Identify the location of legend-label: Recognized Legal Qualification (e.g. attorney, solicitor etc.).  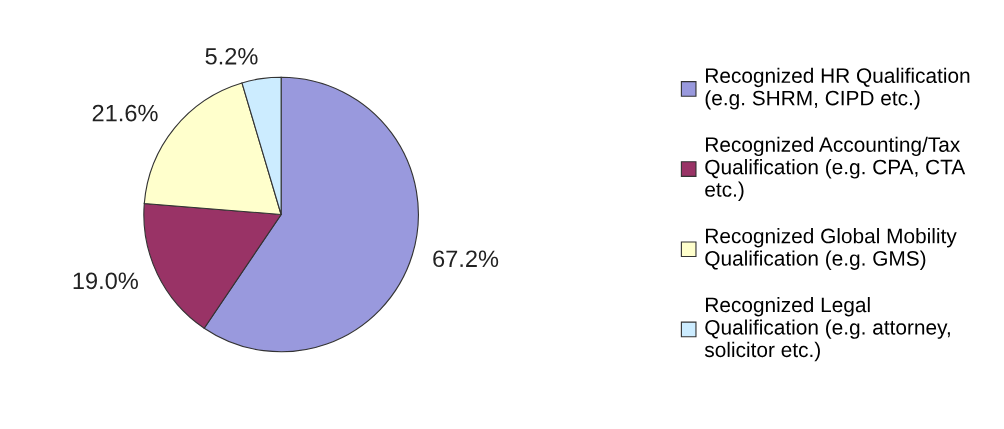
(827, 329).